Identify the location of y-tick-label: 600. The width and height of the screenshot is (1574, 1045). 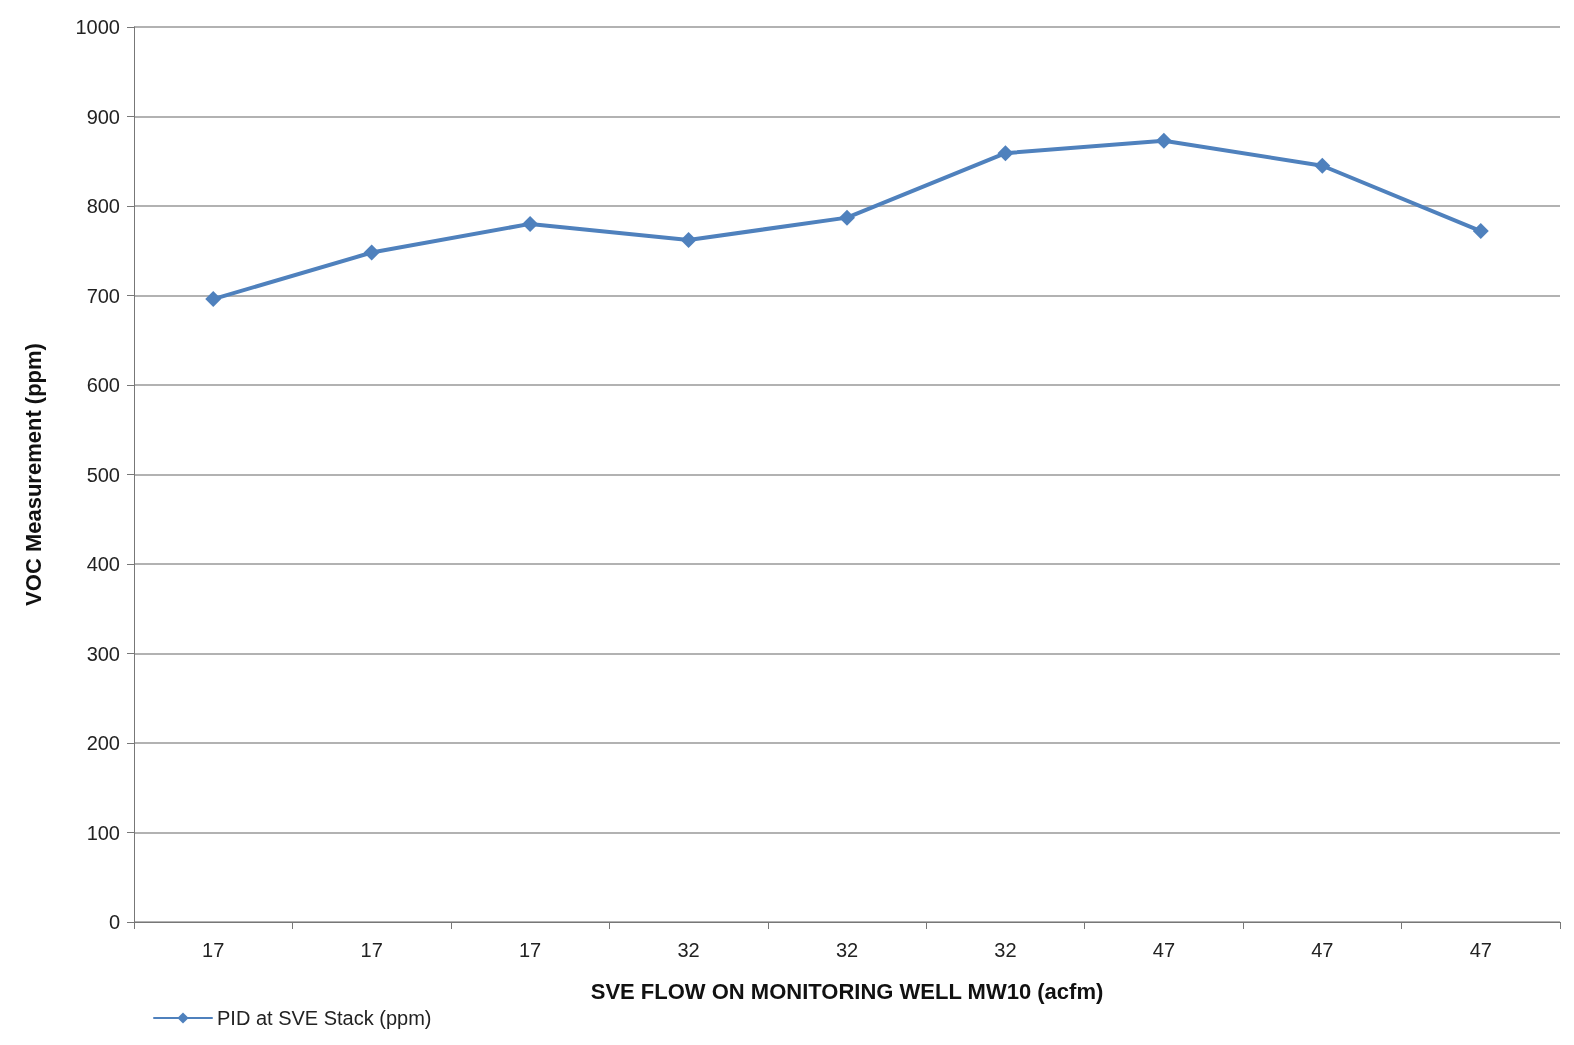
(103, 385).